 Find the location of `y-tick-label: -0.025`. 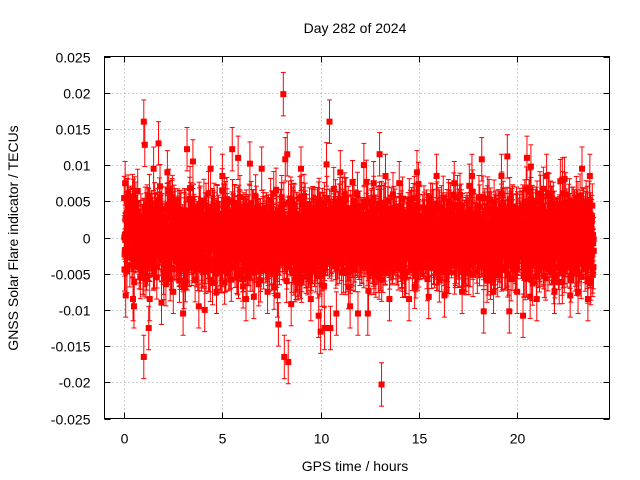

y-tick-label: -0.025 is located at coordinates (71, 420).